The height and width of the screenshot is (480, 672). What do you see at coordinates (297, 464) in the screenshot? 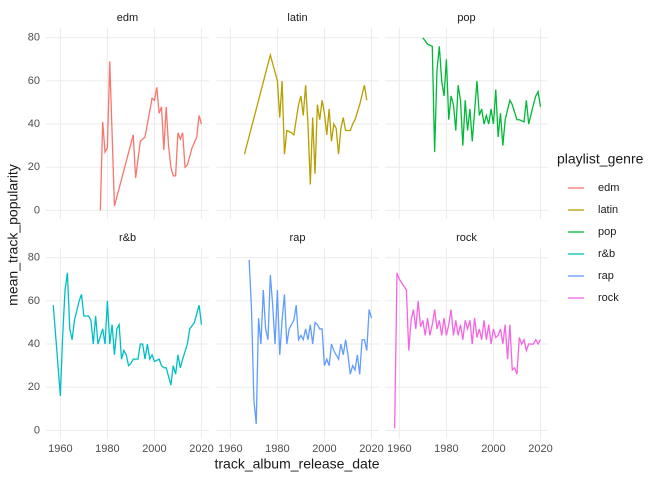
I see `x-axis-title: track_album_release_date` at bounding box center [297, 464].